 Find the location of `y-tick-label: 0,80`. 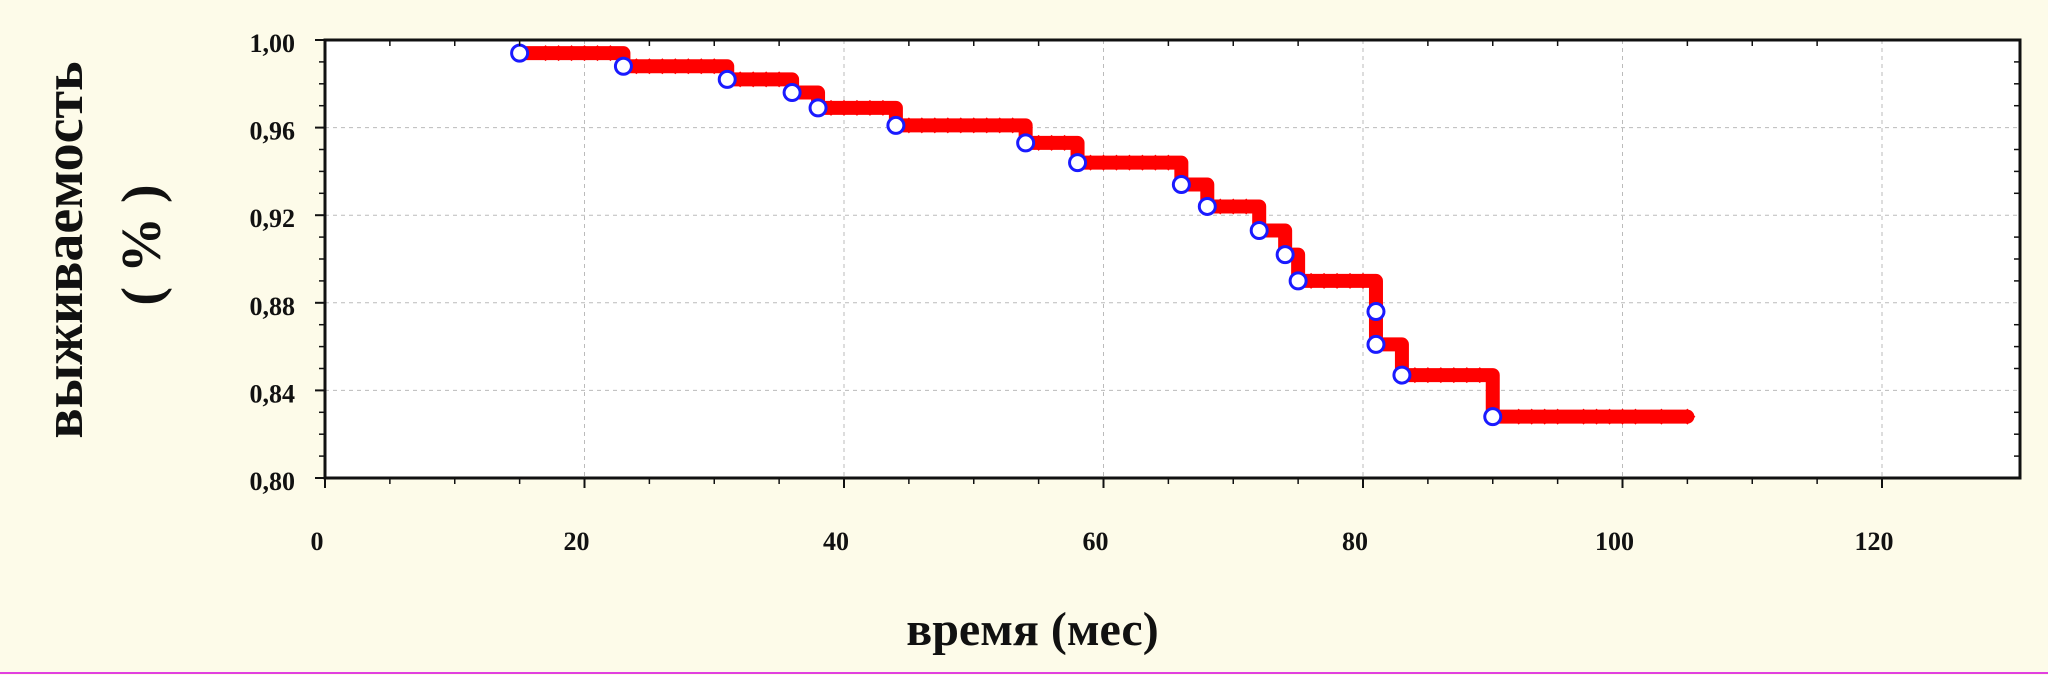

y-tick-label: 0,80 is located at coordinates (273, 481).